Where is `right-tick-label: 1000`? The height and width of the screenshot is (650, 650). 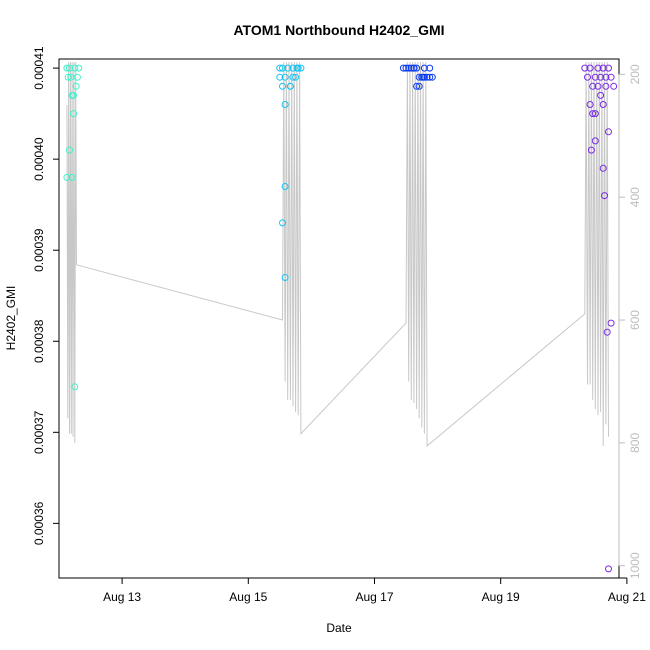 right-tick-label: 1000 is located at coordinates (635, 565).